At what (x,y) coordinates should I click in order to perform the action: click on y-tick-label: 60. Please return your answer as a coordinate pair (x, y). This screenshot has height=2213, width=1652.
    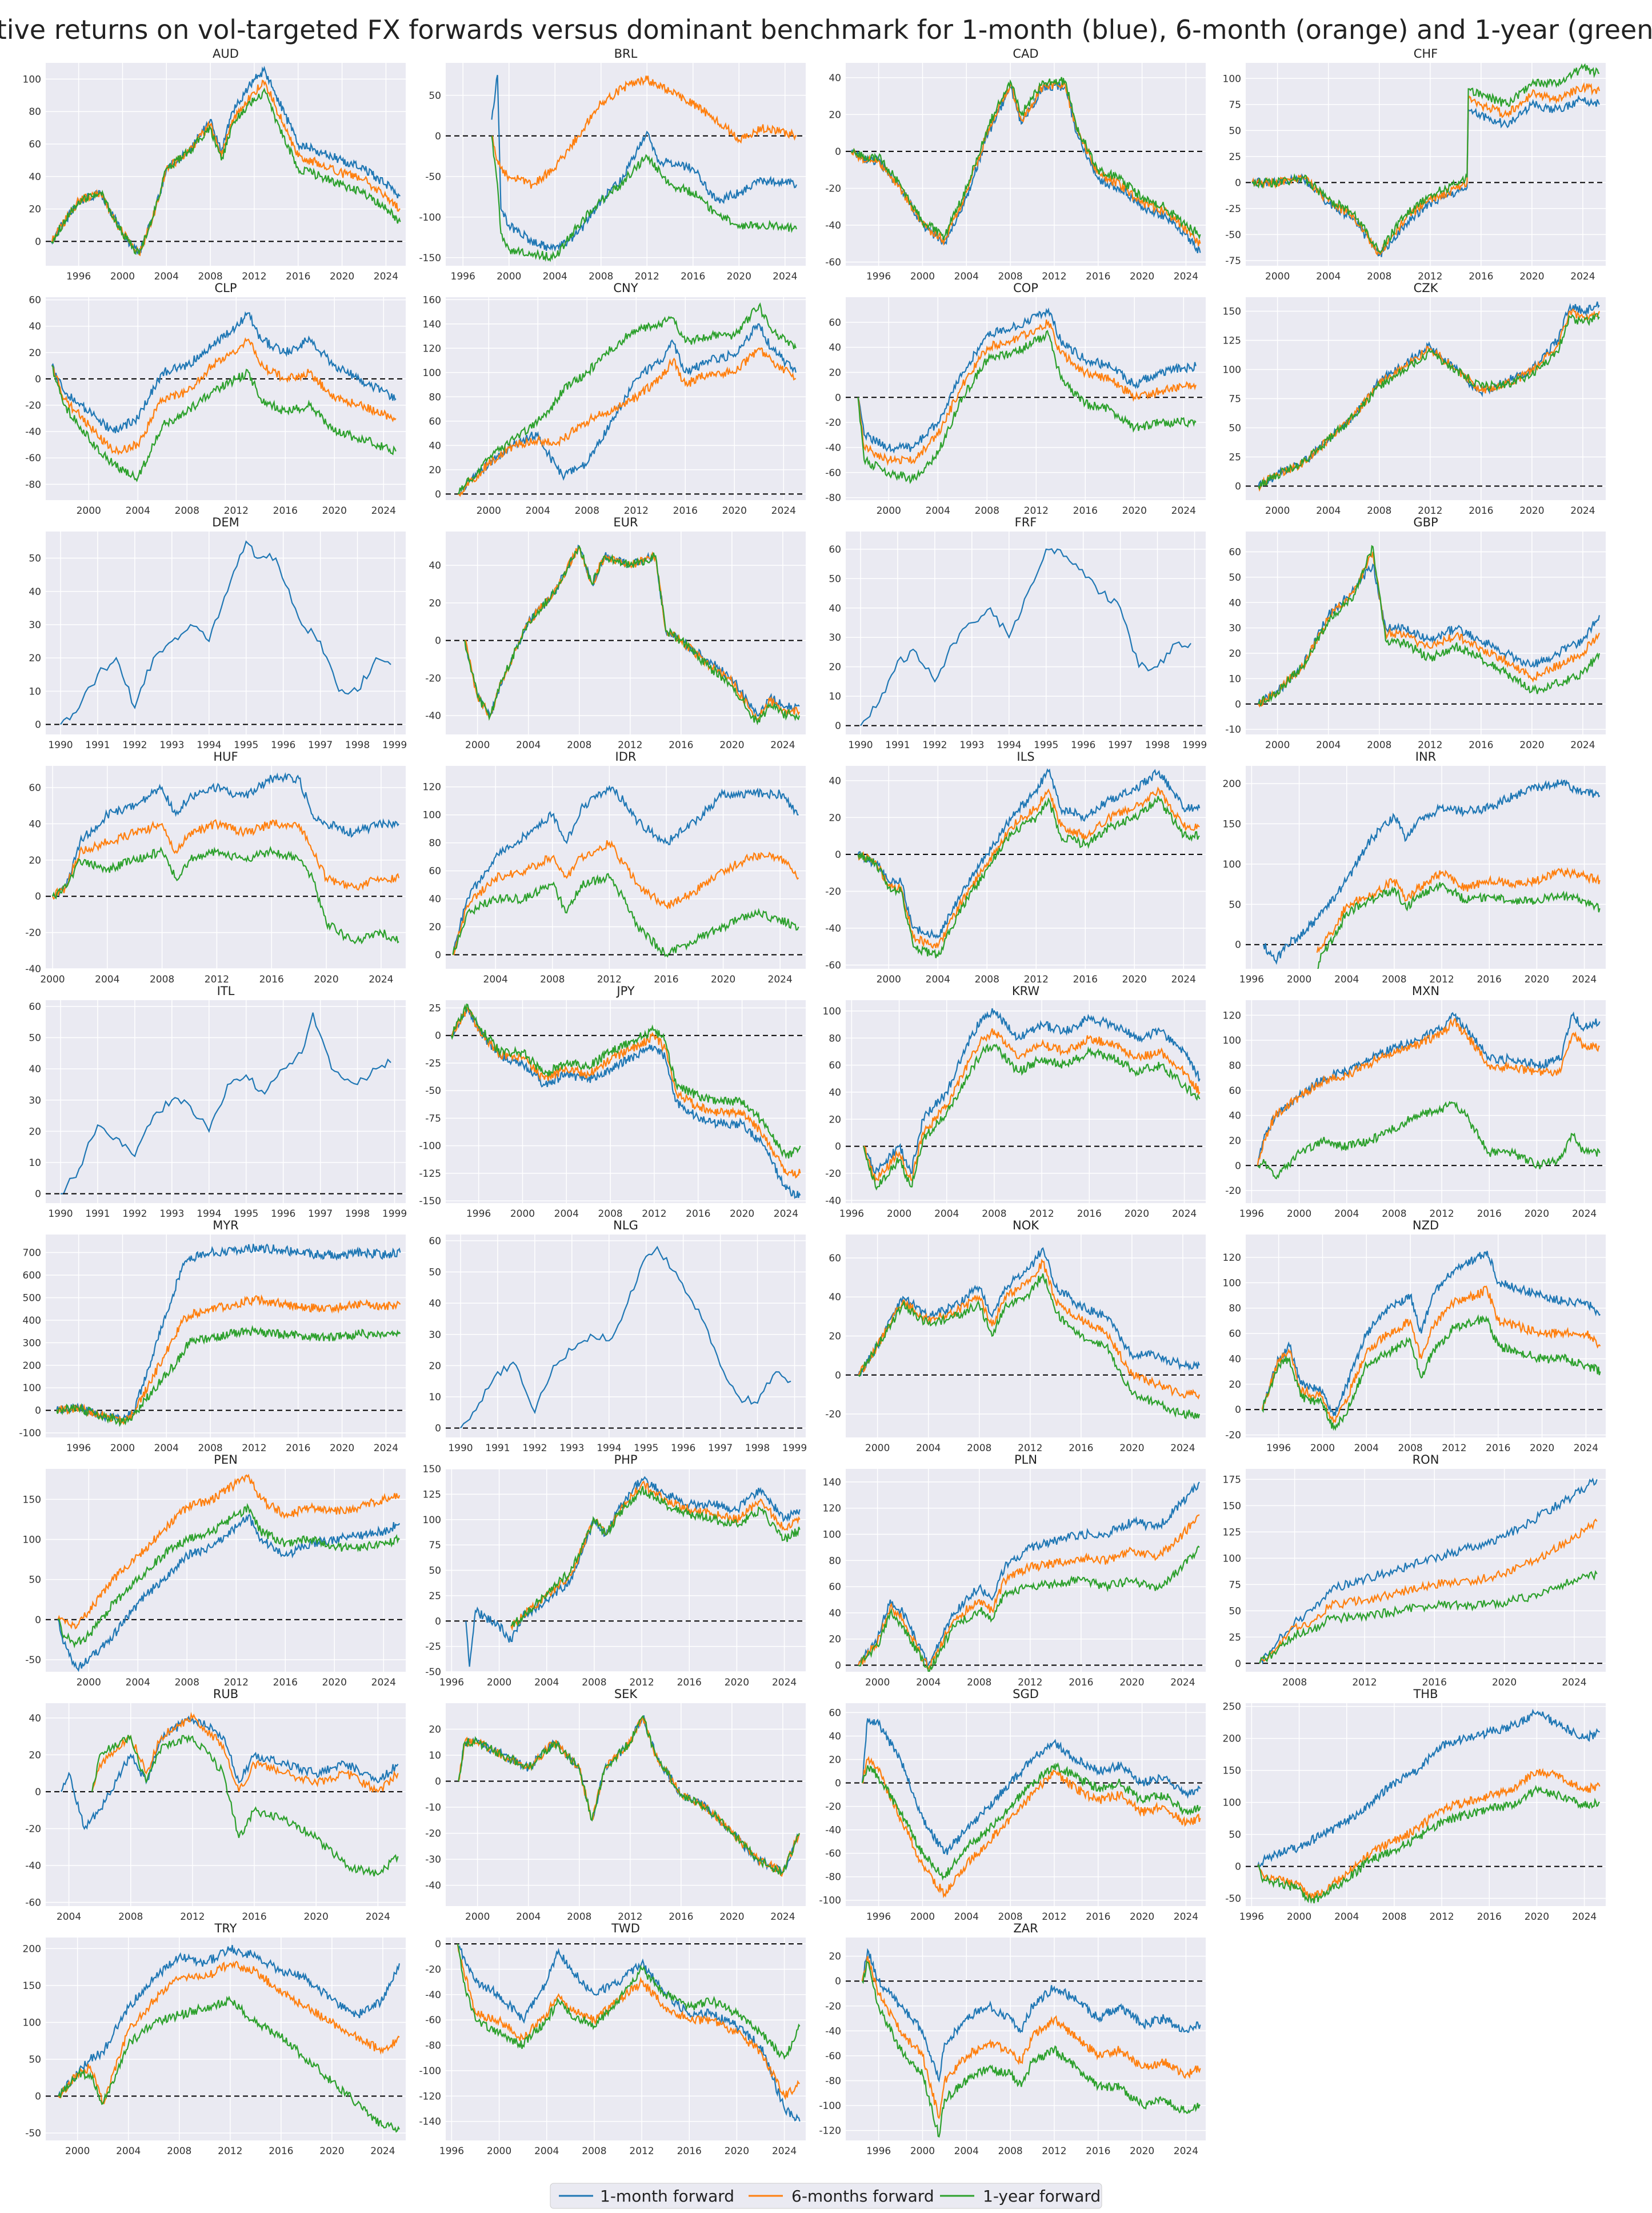
    Looking at the image, I should click on (435, 1241).